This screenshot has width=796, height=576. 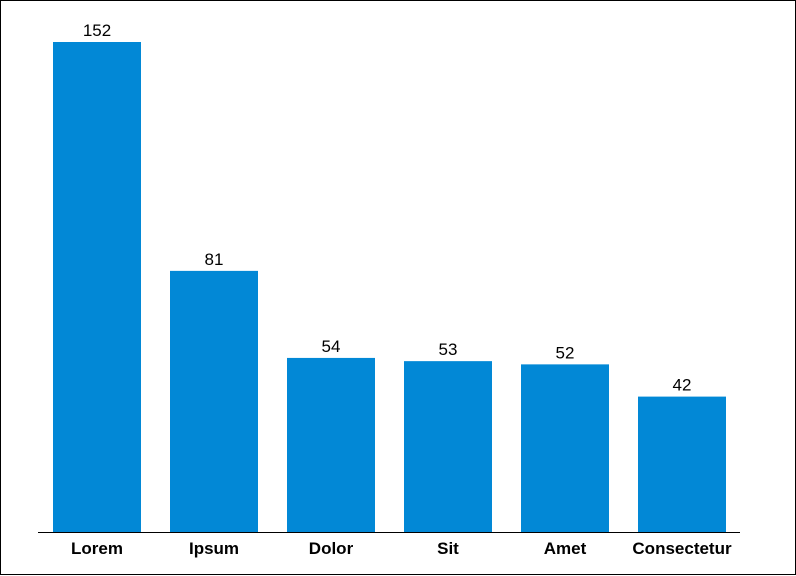 What do you see at coordinates (565, 448) in the screenshot?
I see `bar-amet` at bounding box center [565, 448].